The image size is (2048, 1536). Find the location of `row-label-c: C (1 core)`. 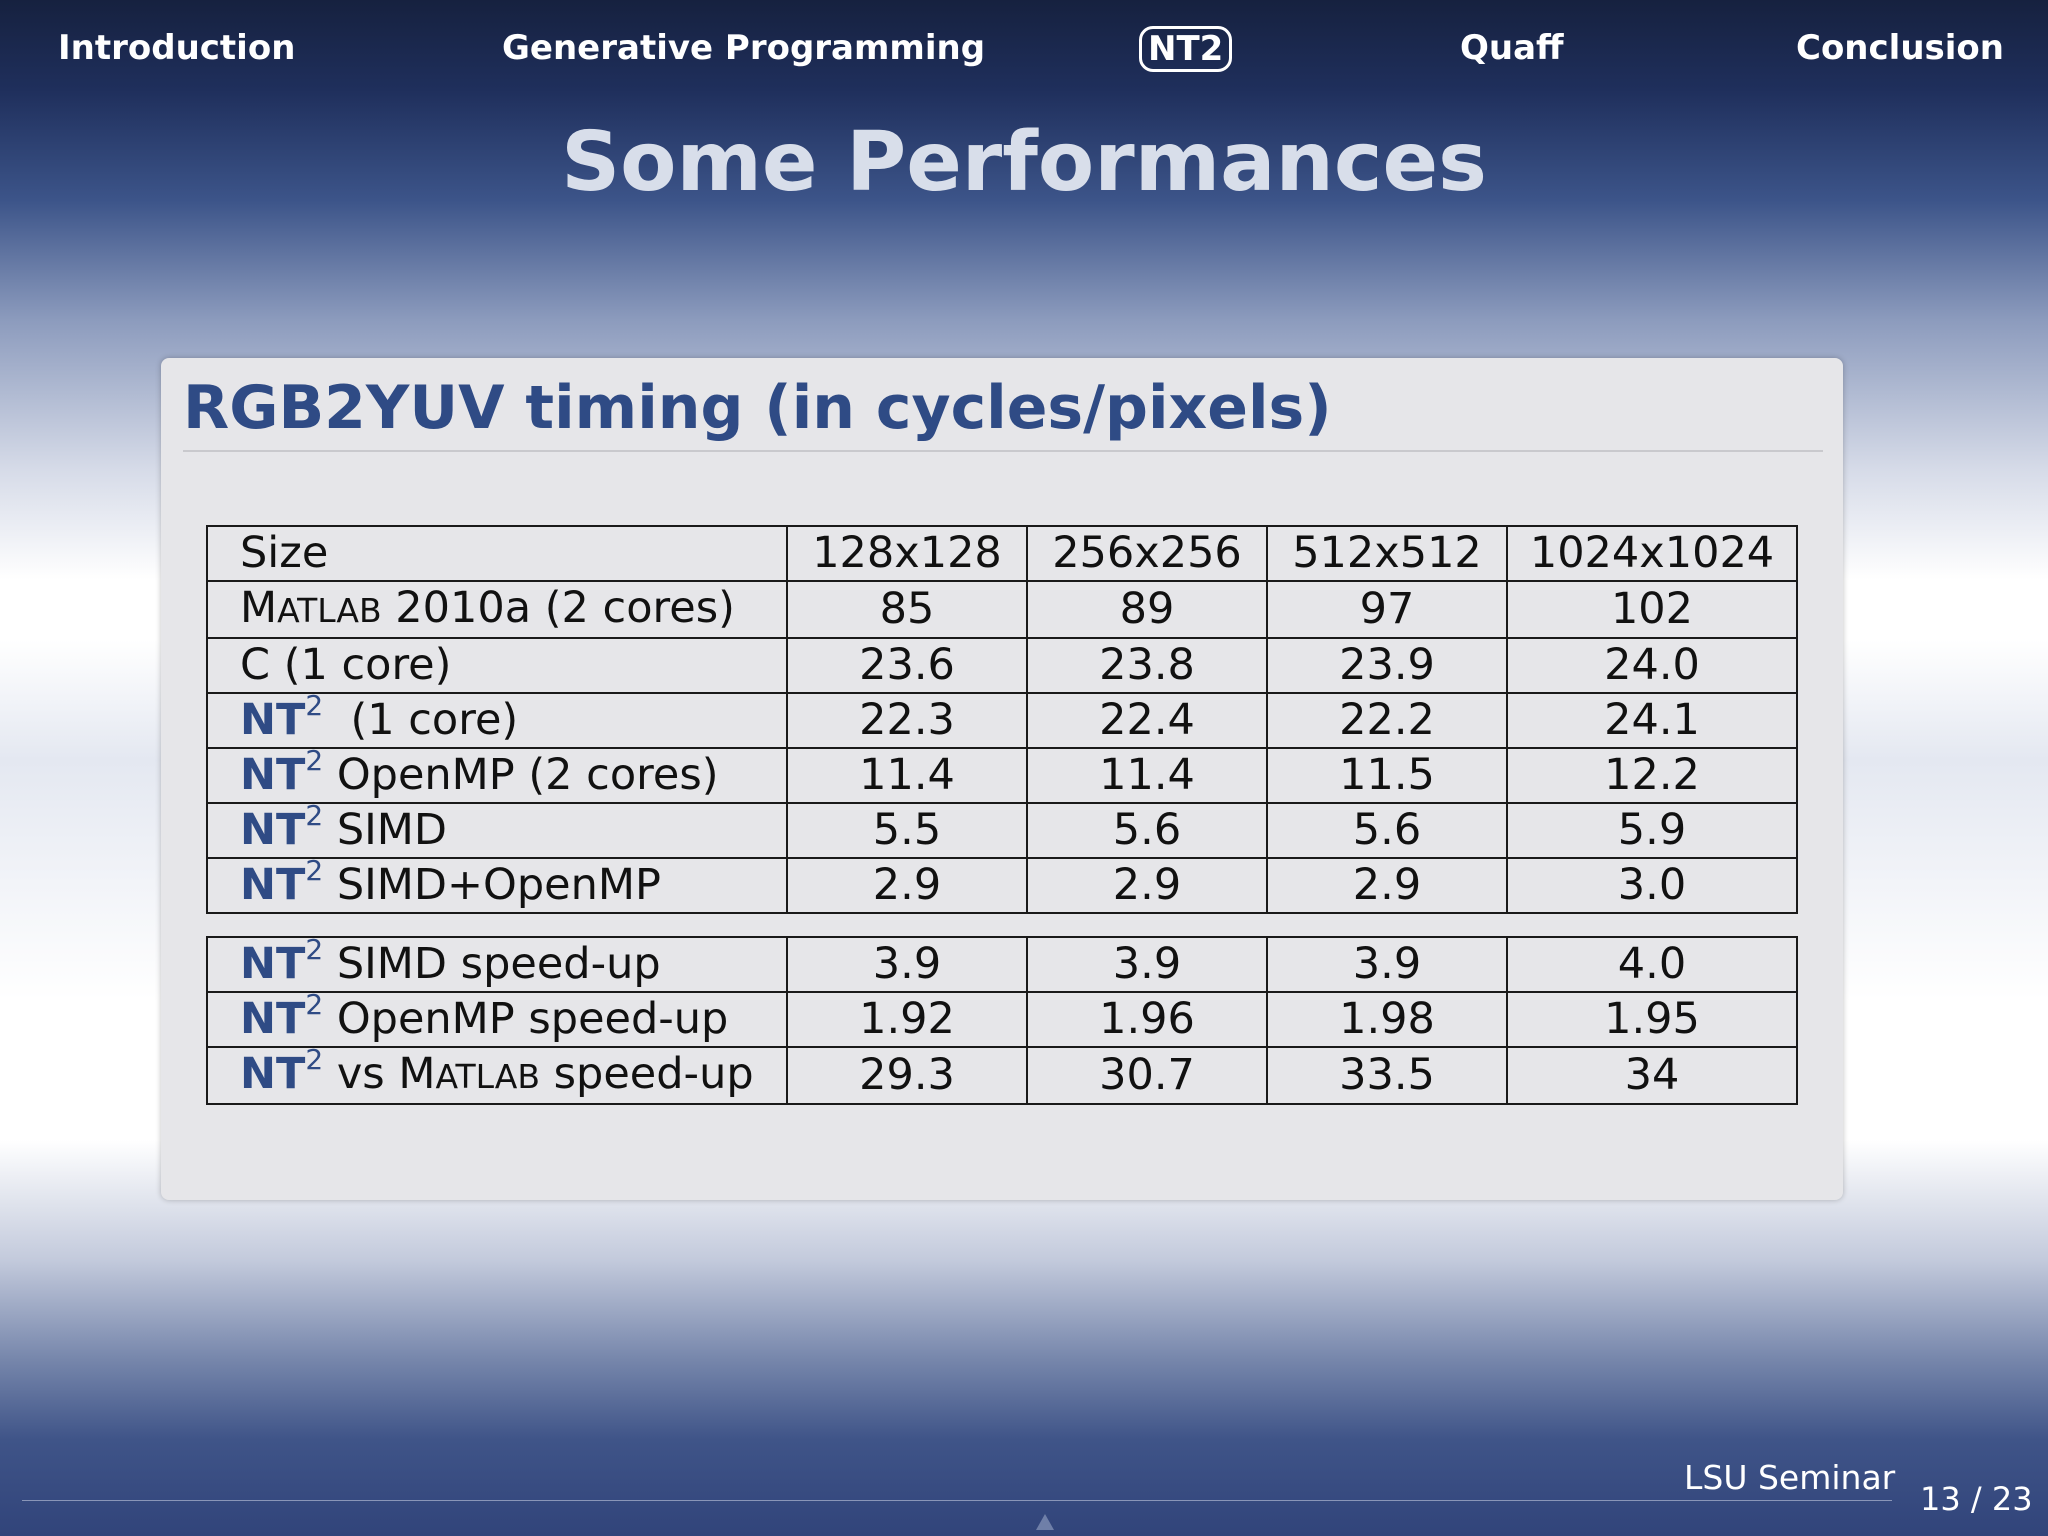

row-label-c: C (1 core) is located at coordinates (497, 665).